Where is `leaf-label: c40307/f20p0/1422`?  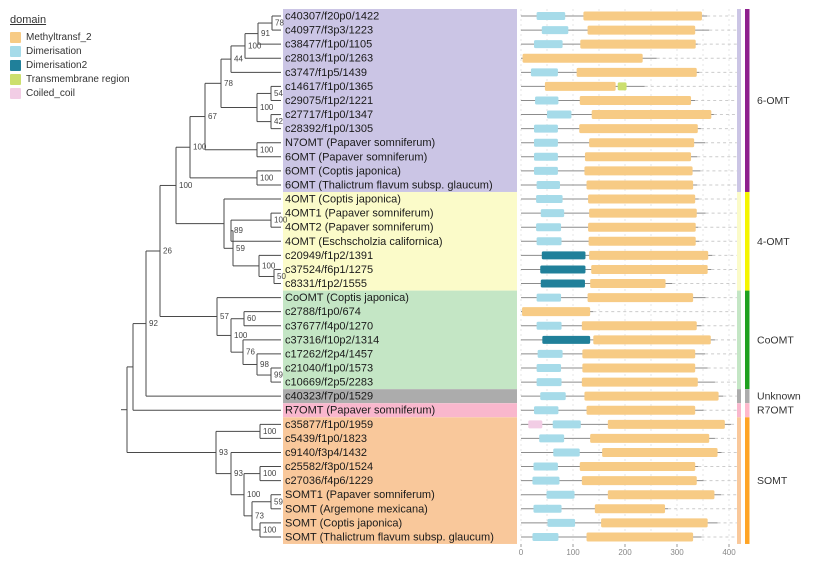 leaf-label: c40307/f20p0/1422 is located at coordinates (332, 17).